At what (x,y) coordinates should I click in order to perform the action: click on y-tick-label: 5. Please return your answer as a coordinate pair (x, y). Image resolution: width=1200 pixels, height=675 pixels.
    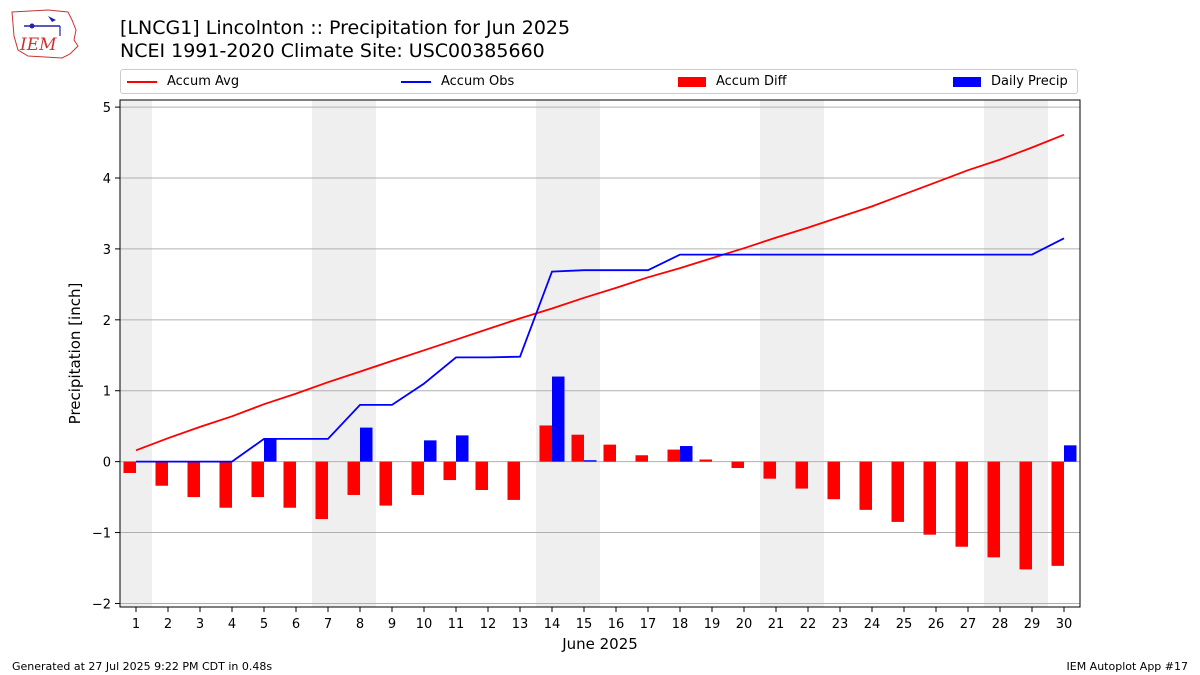
    Looking at the image, I should click on (107, 108).